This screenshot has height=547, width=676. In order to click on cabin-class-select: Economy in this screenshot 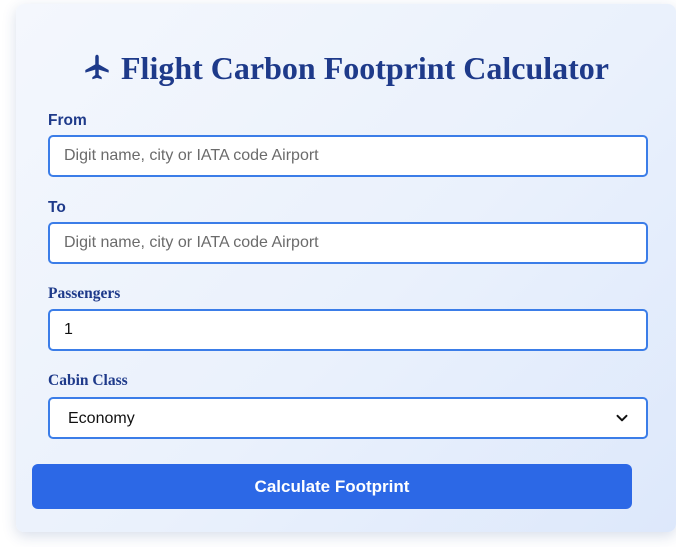, I will do `click(348, 418)`.